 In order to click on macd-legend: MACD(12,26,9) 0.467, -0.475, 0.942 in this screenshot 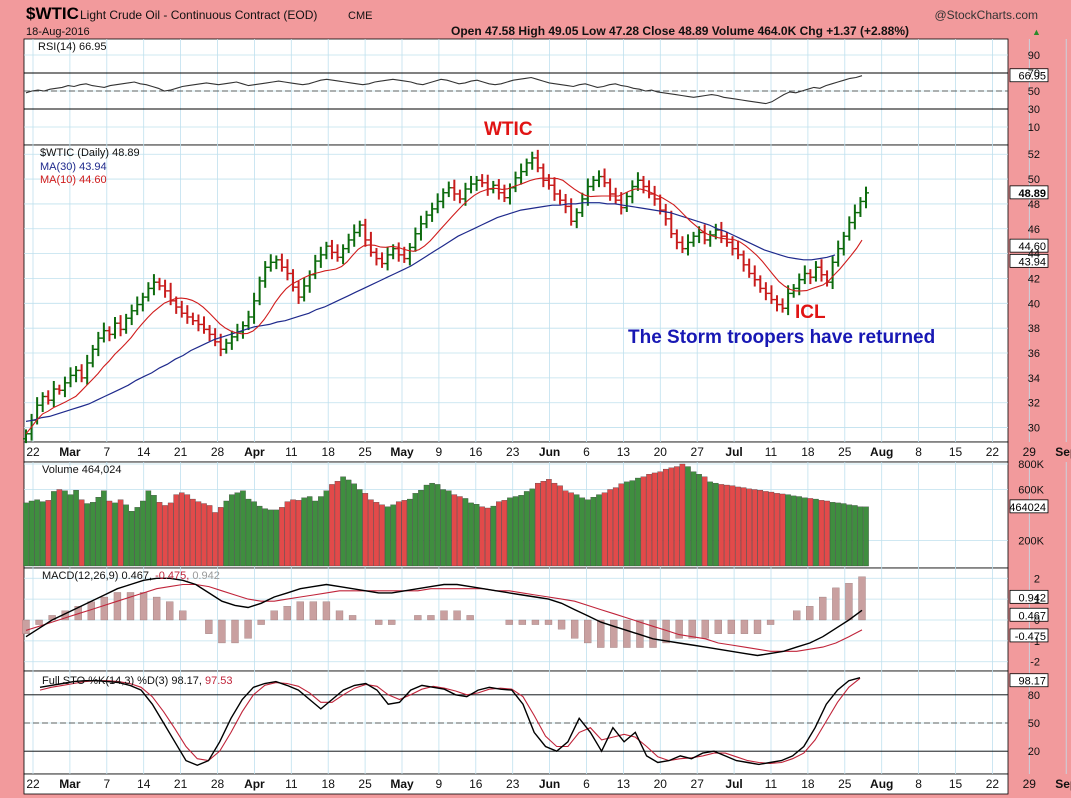, I will do `click(131, 576)`.